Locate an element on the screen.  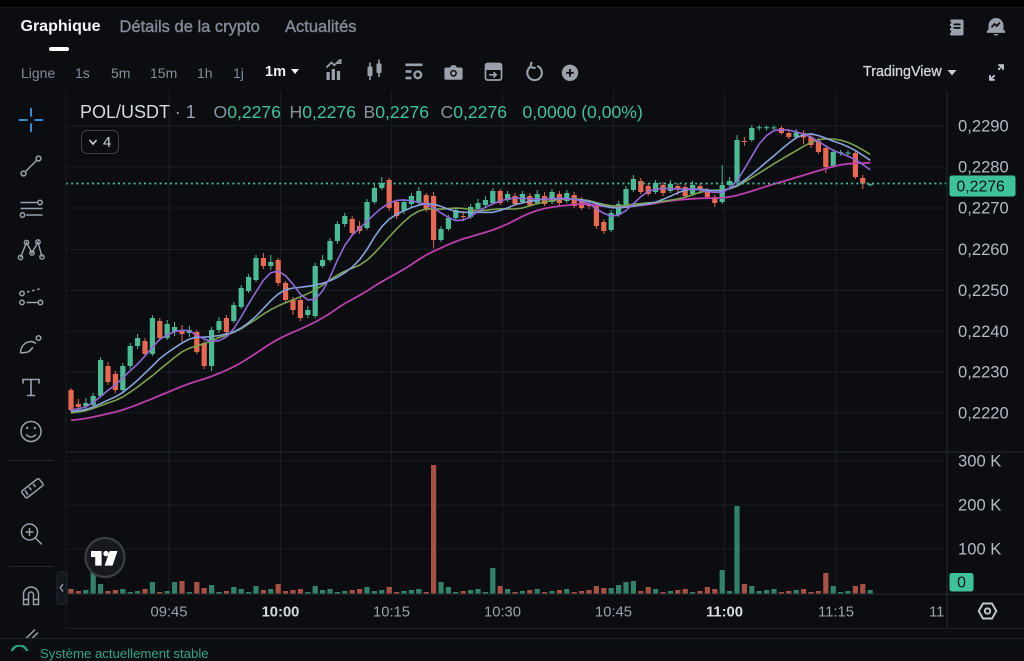
svg-text: 0,2250 is located at coordinates (983, 290).